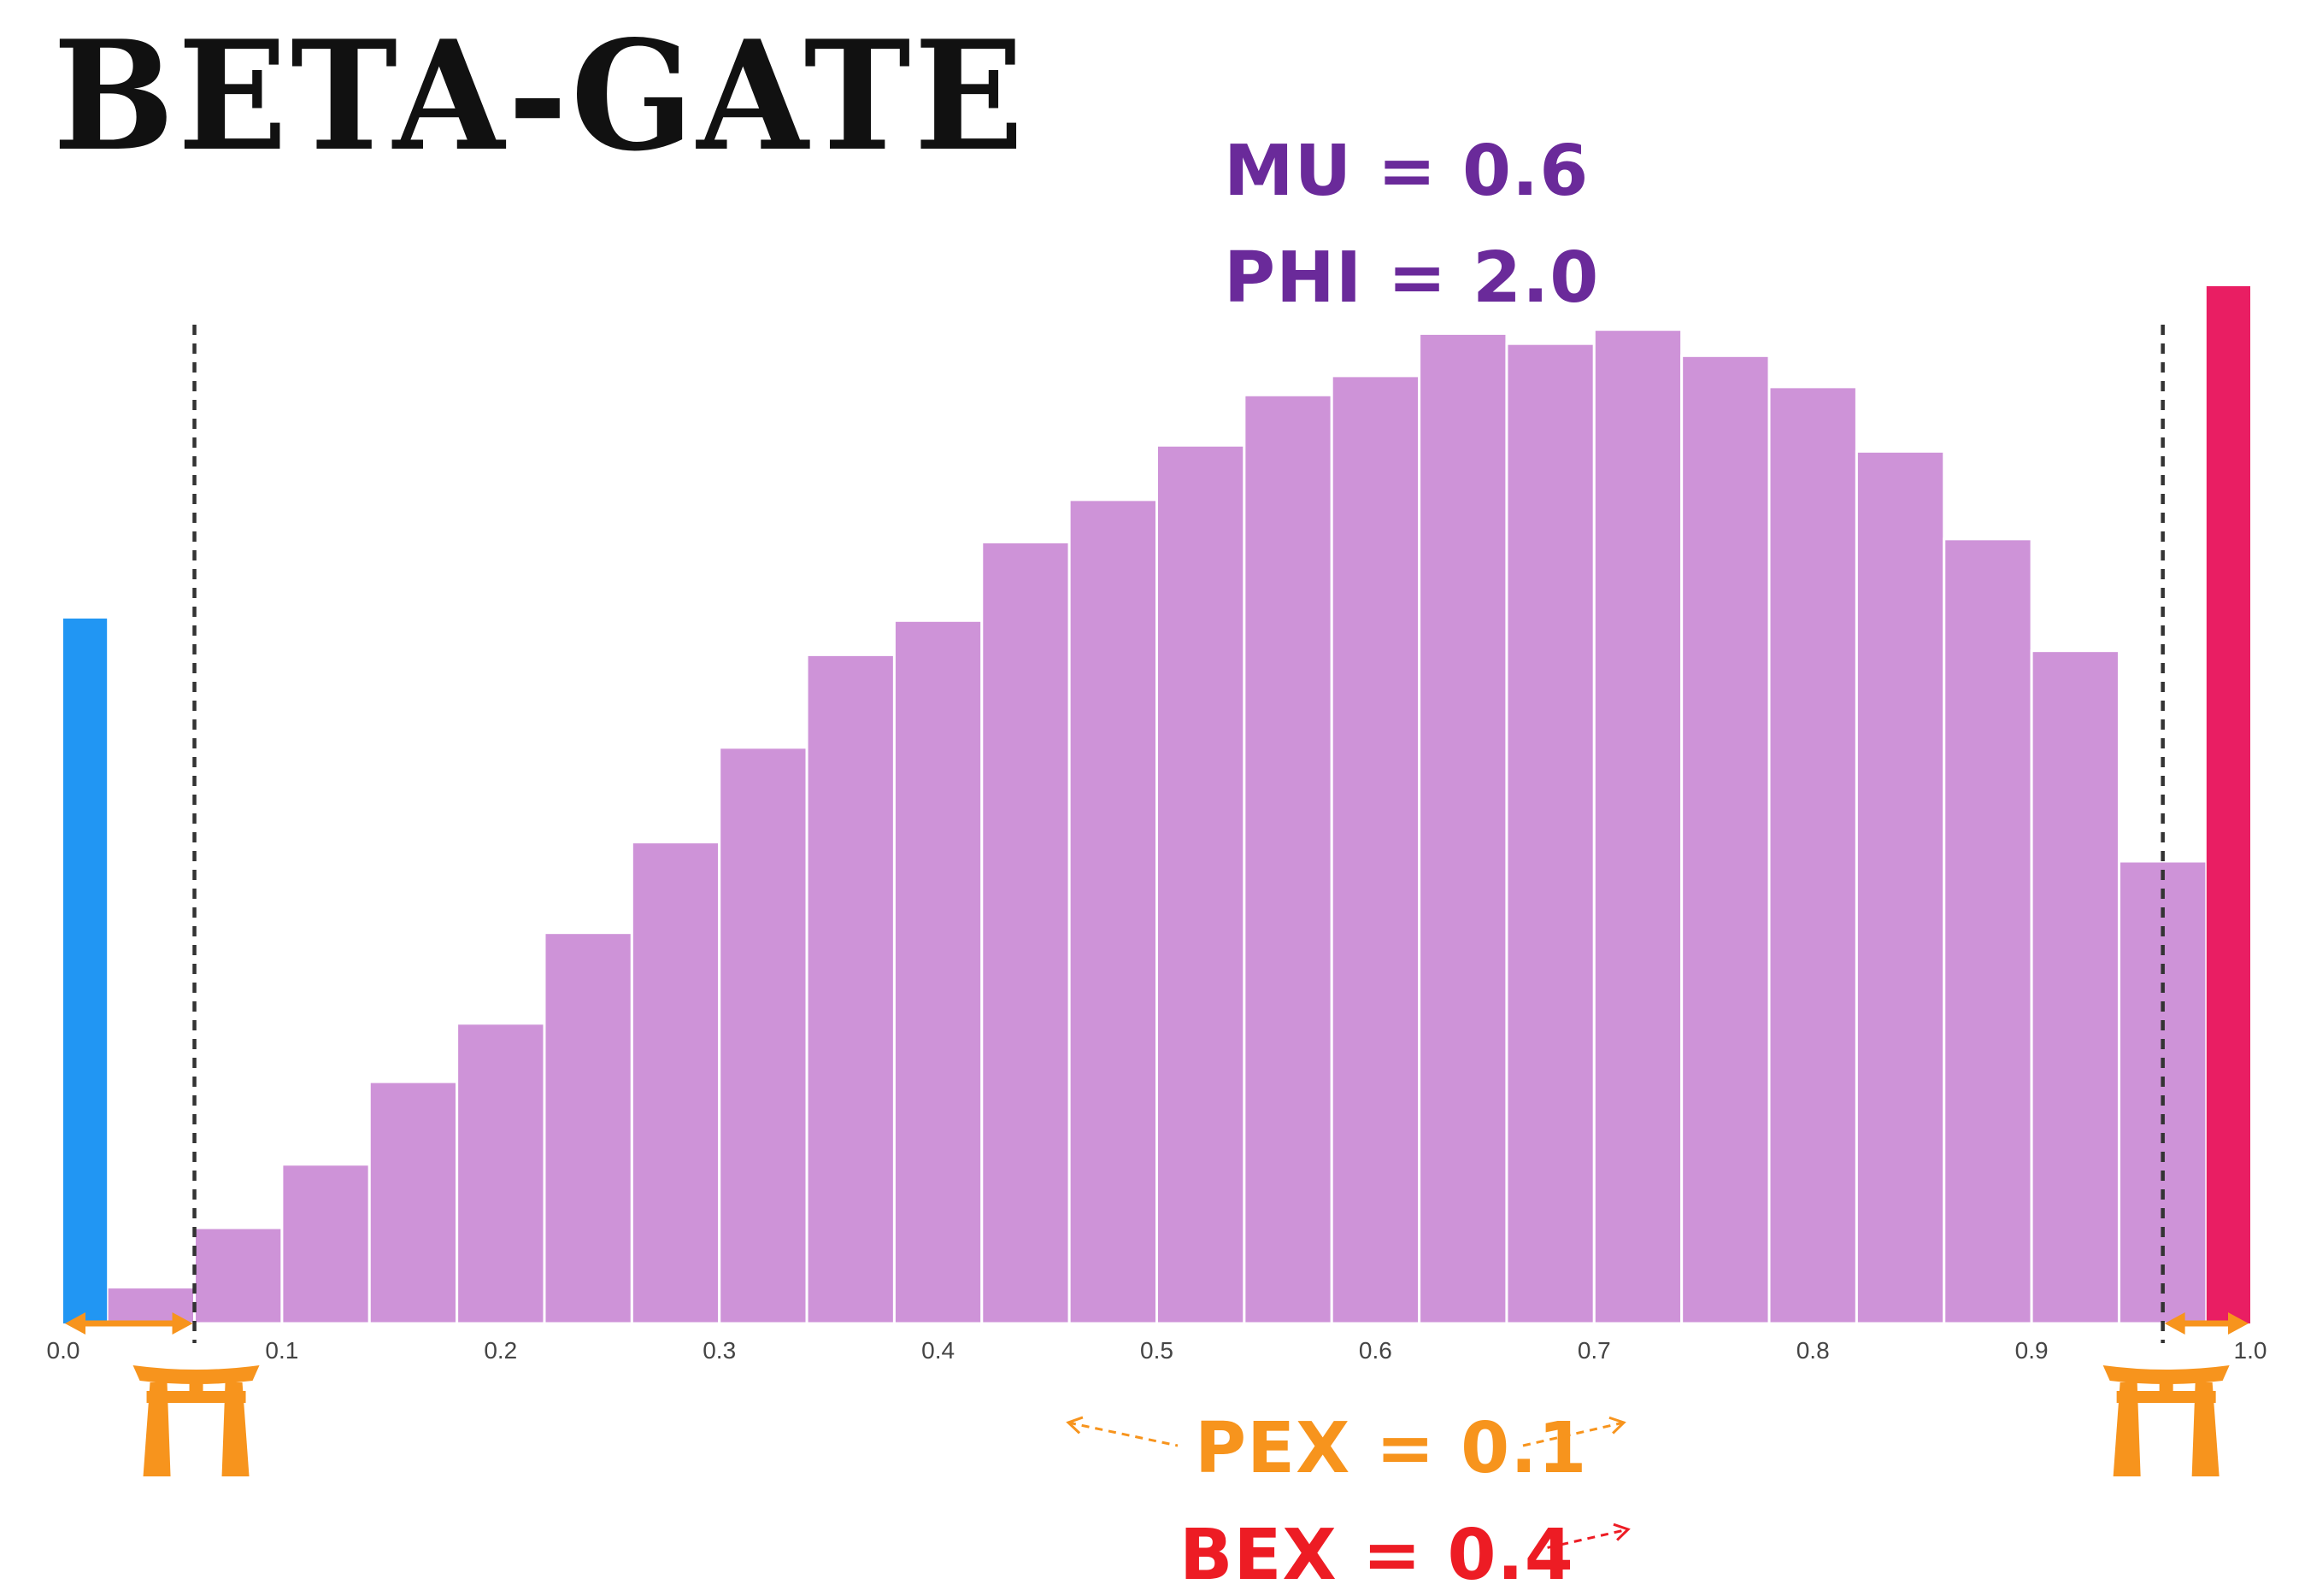  What do you see at coordinates (1407, 171) in the screenshot?
I see `mu-label: MU = 0.6` at bounding box center [1407, 171].